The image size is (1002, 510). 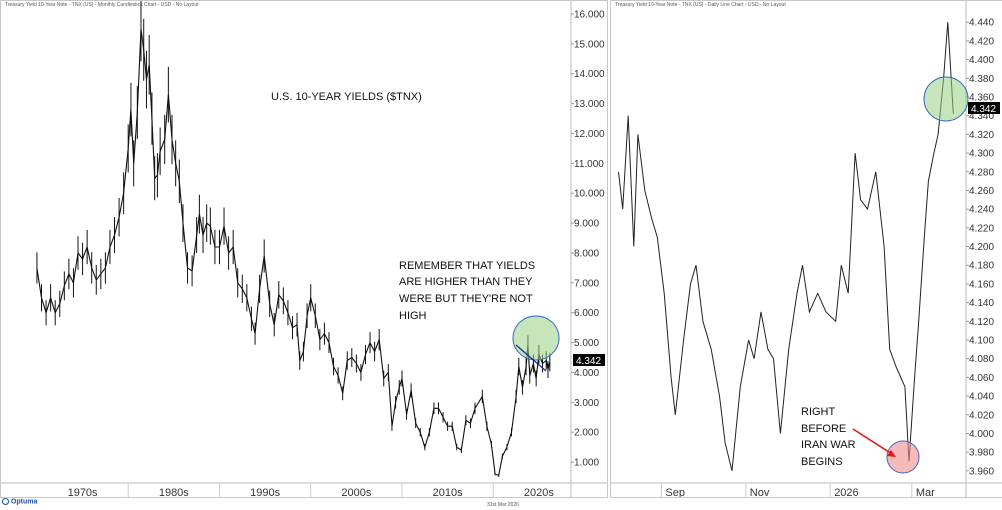 I want to click on daily-highlight-circle-bottom, so click(x=903, y=457).